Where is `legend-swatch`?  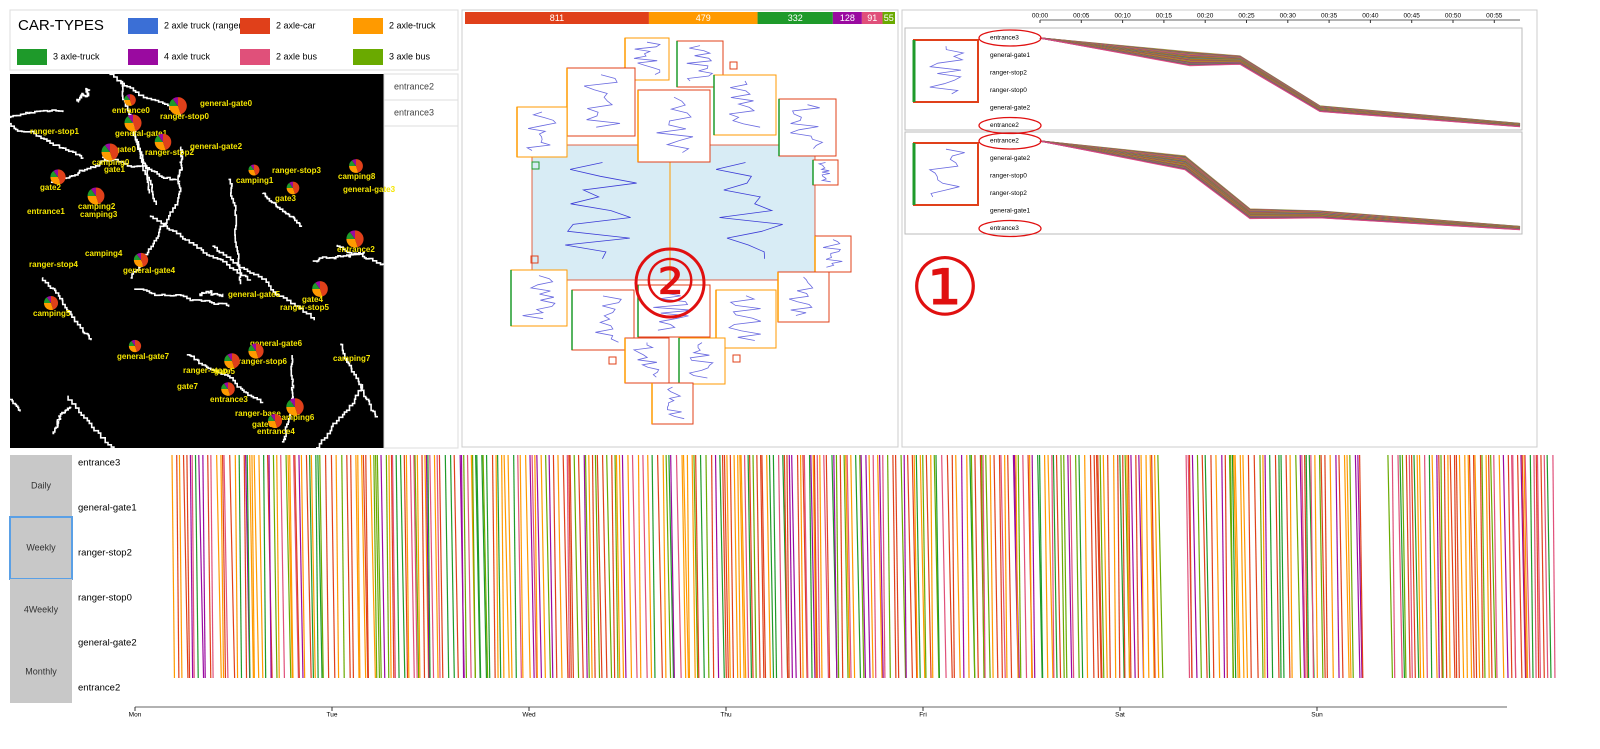
legend-swatch is located at coordinates (32, 57).